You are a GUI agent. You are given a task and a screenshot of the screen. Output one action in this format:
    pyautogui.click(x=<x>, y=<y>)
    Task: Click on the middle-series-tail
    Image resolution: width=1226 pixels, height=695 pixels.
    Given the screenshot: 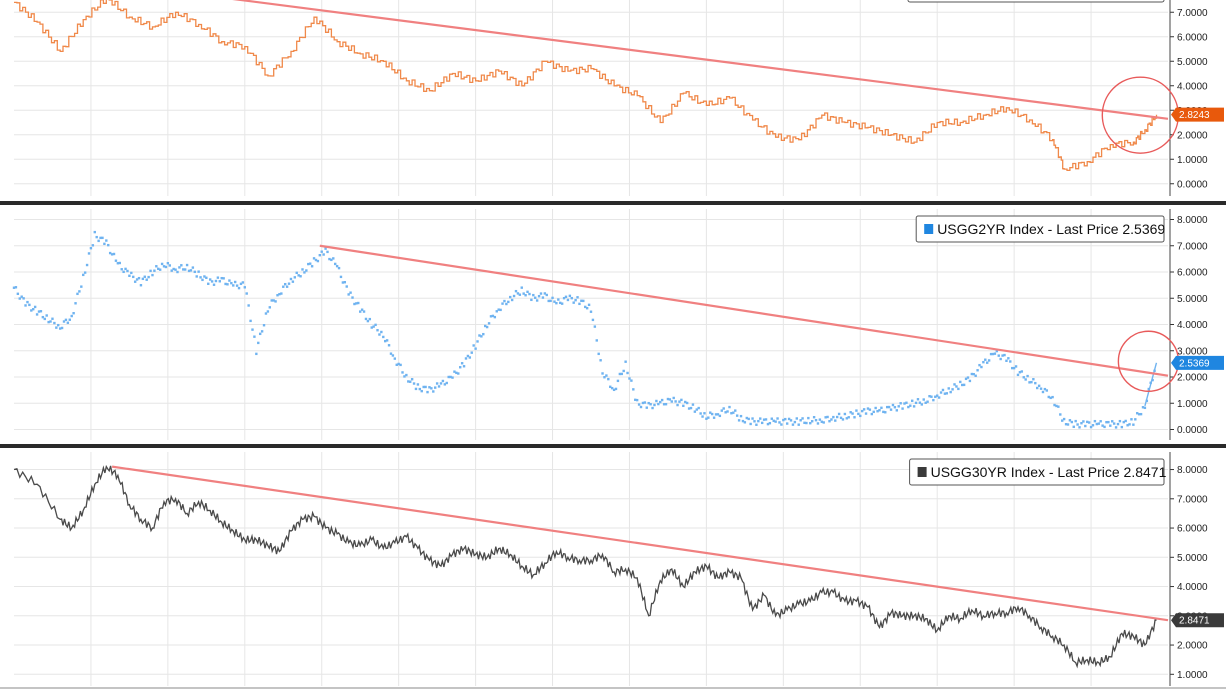 What is the action you would take?
    pyautogui.click(x=1151, y=384)
    